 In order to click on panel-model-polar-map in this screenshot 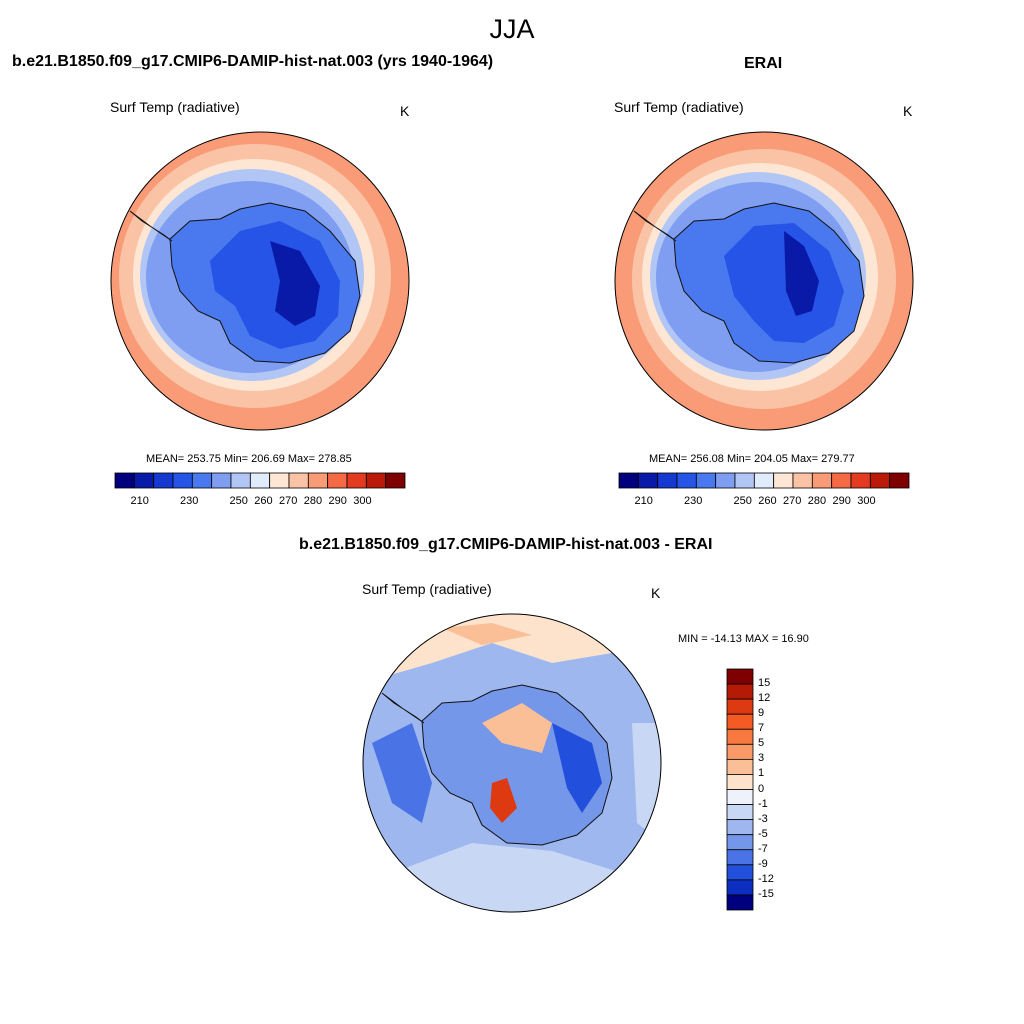, I will do `click(260, 281)`.